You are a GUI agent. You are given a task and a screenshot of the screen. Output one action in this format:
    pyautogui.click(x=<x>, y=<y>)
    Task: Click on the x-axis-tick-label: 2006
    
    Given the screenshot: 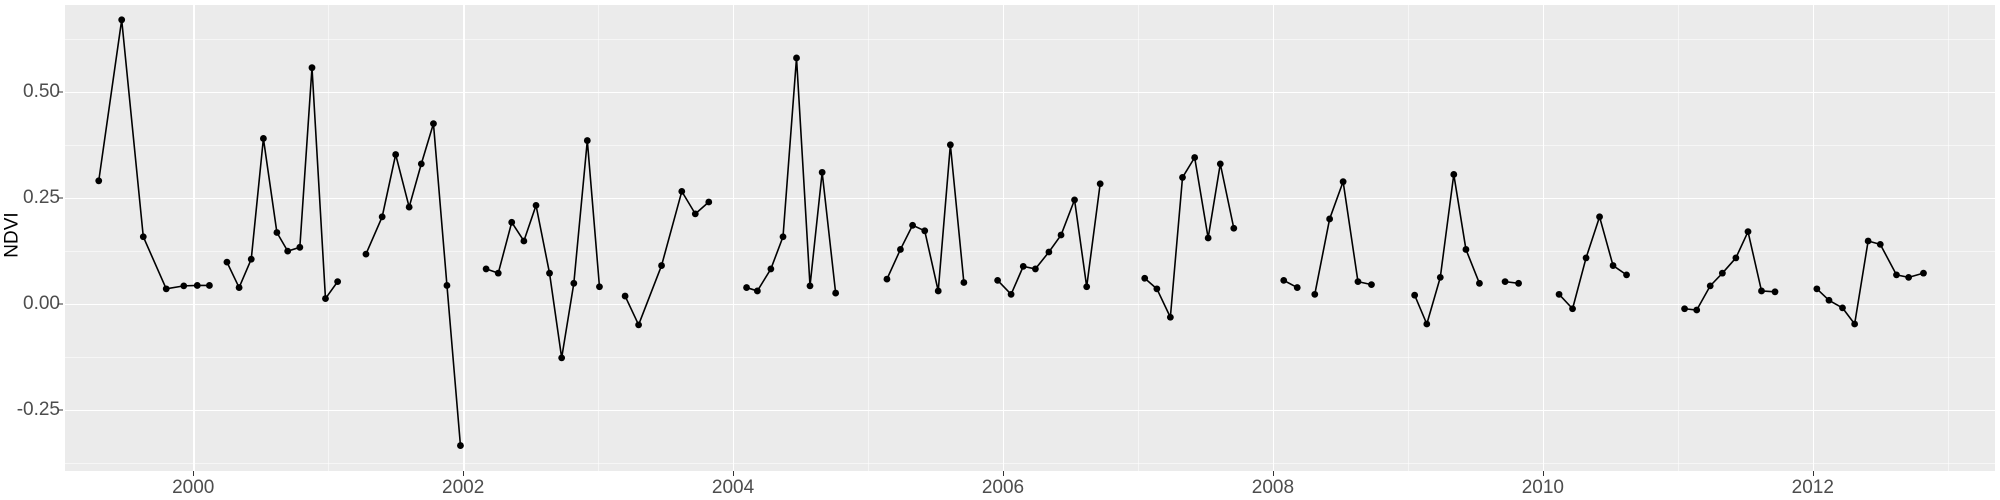 What is the action you would take?
    pyautogui.click(x=1003, y=487)
    